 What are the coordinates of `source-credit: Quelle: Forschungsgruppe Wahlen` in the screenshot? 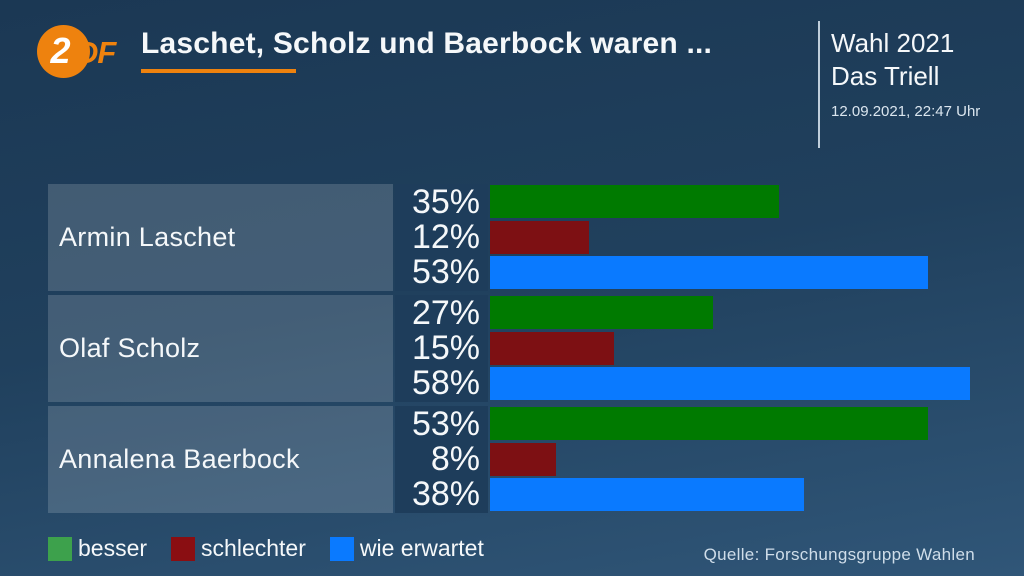 It's located at (839, 554).